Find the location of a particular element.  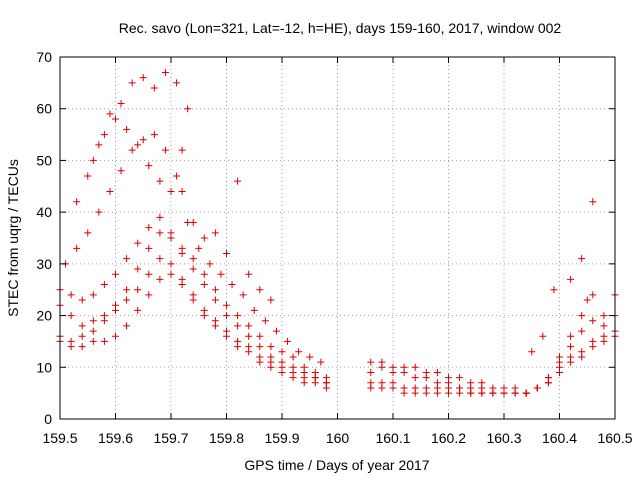

y-tick-label: 50 is located at coordinates (44, 160).